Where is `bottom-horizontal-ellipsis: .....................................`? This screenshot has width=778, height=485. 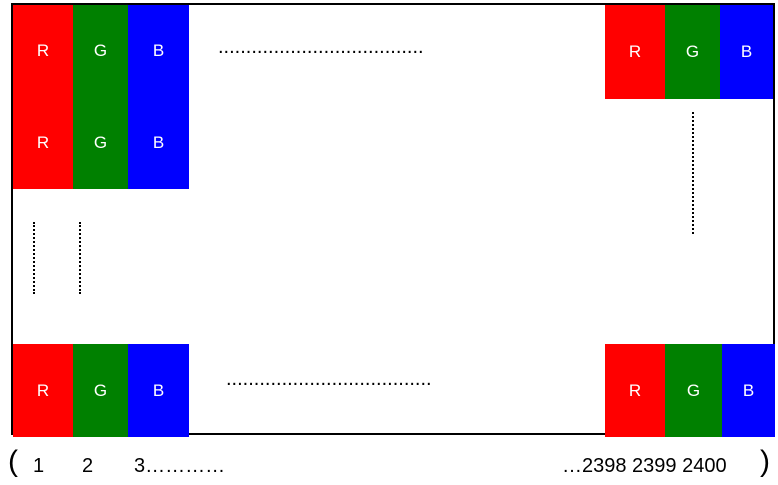 bottom-horizontal-ellipsis: ..................................... is located at coordinates (329, 379).